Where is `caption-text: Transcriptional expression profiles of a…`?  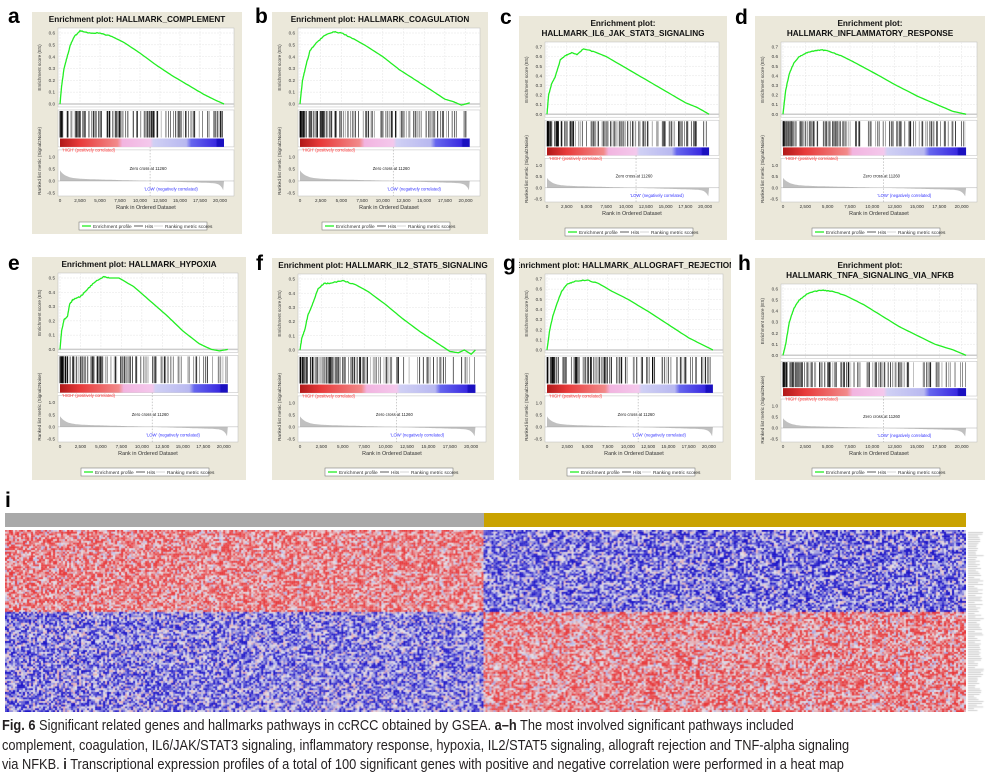 caption-text: Transcriptional expression profiles of a… is located at coordinates (455, 764).